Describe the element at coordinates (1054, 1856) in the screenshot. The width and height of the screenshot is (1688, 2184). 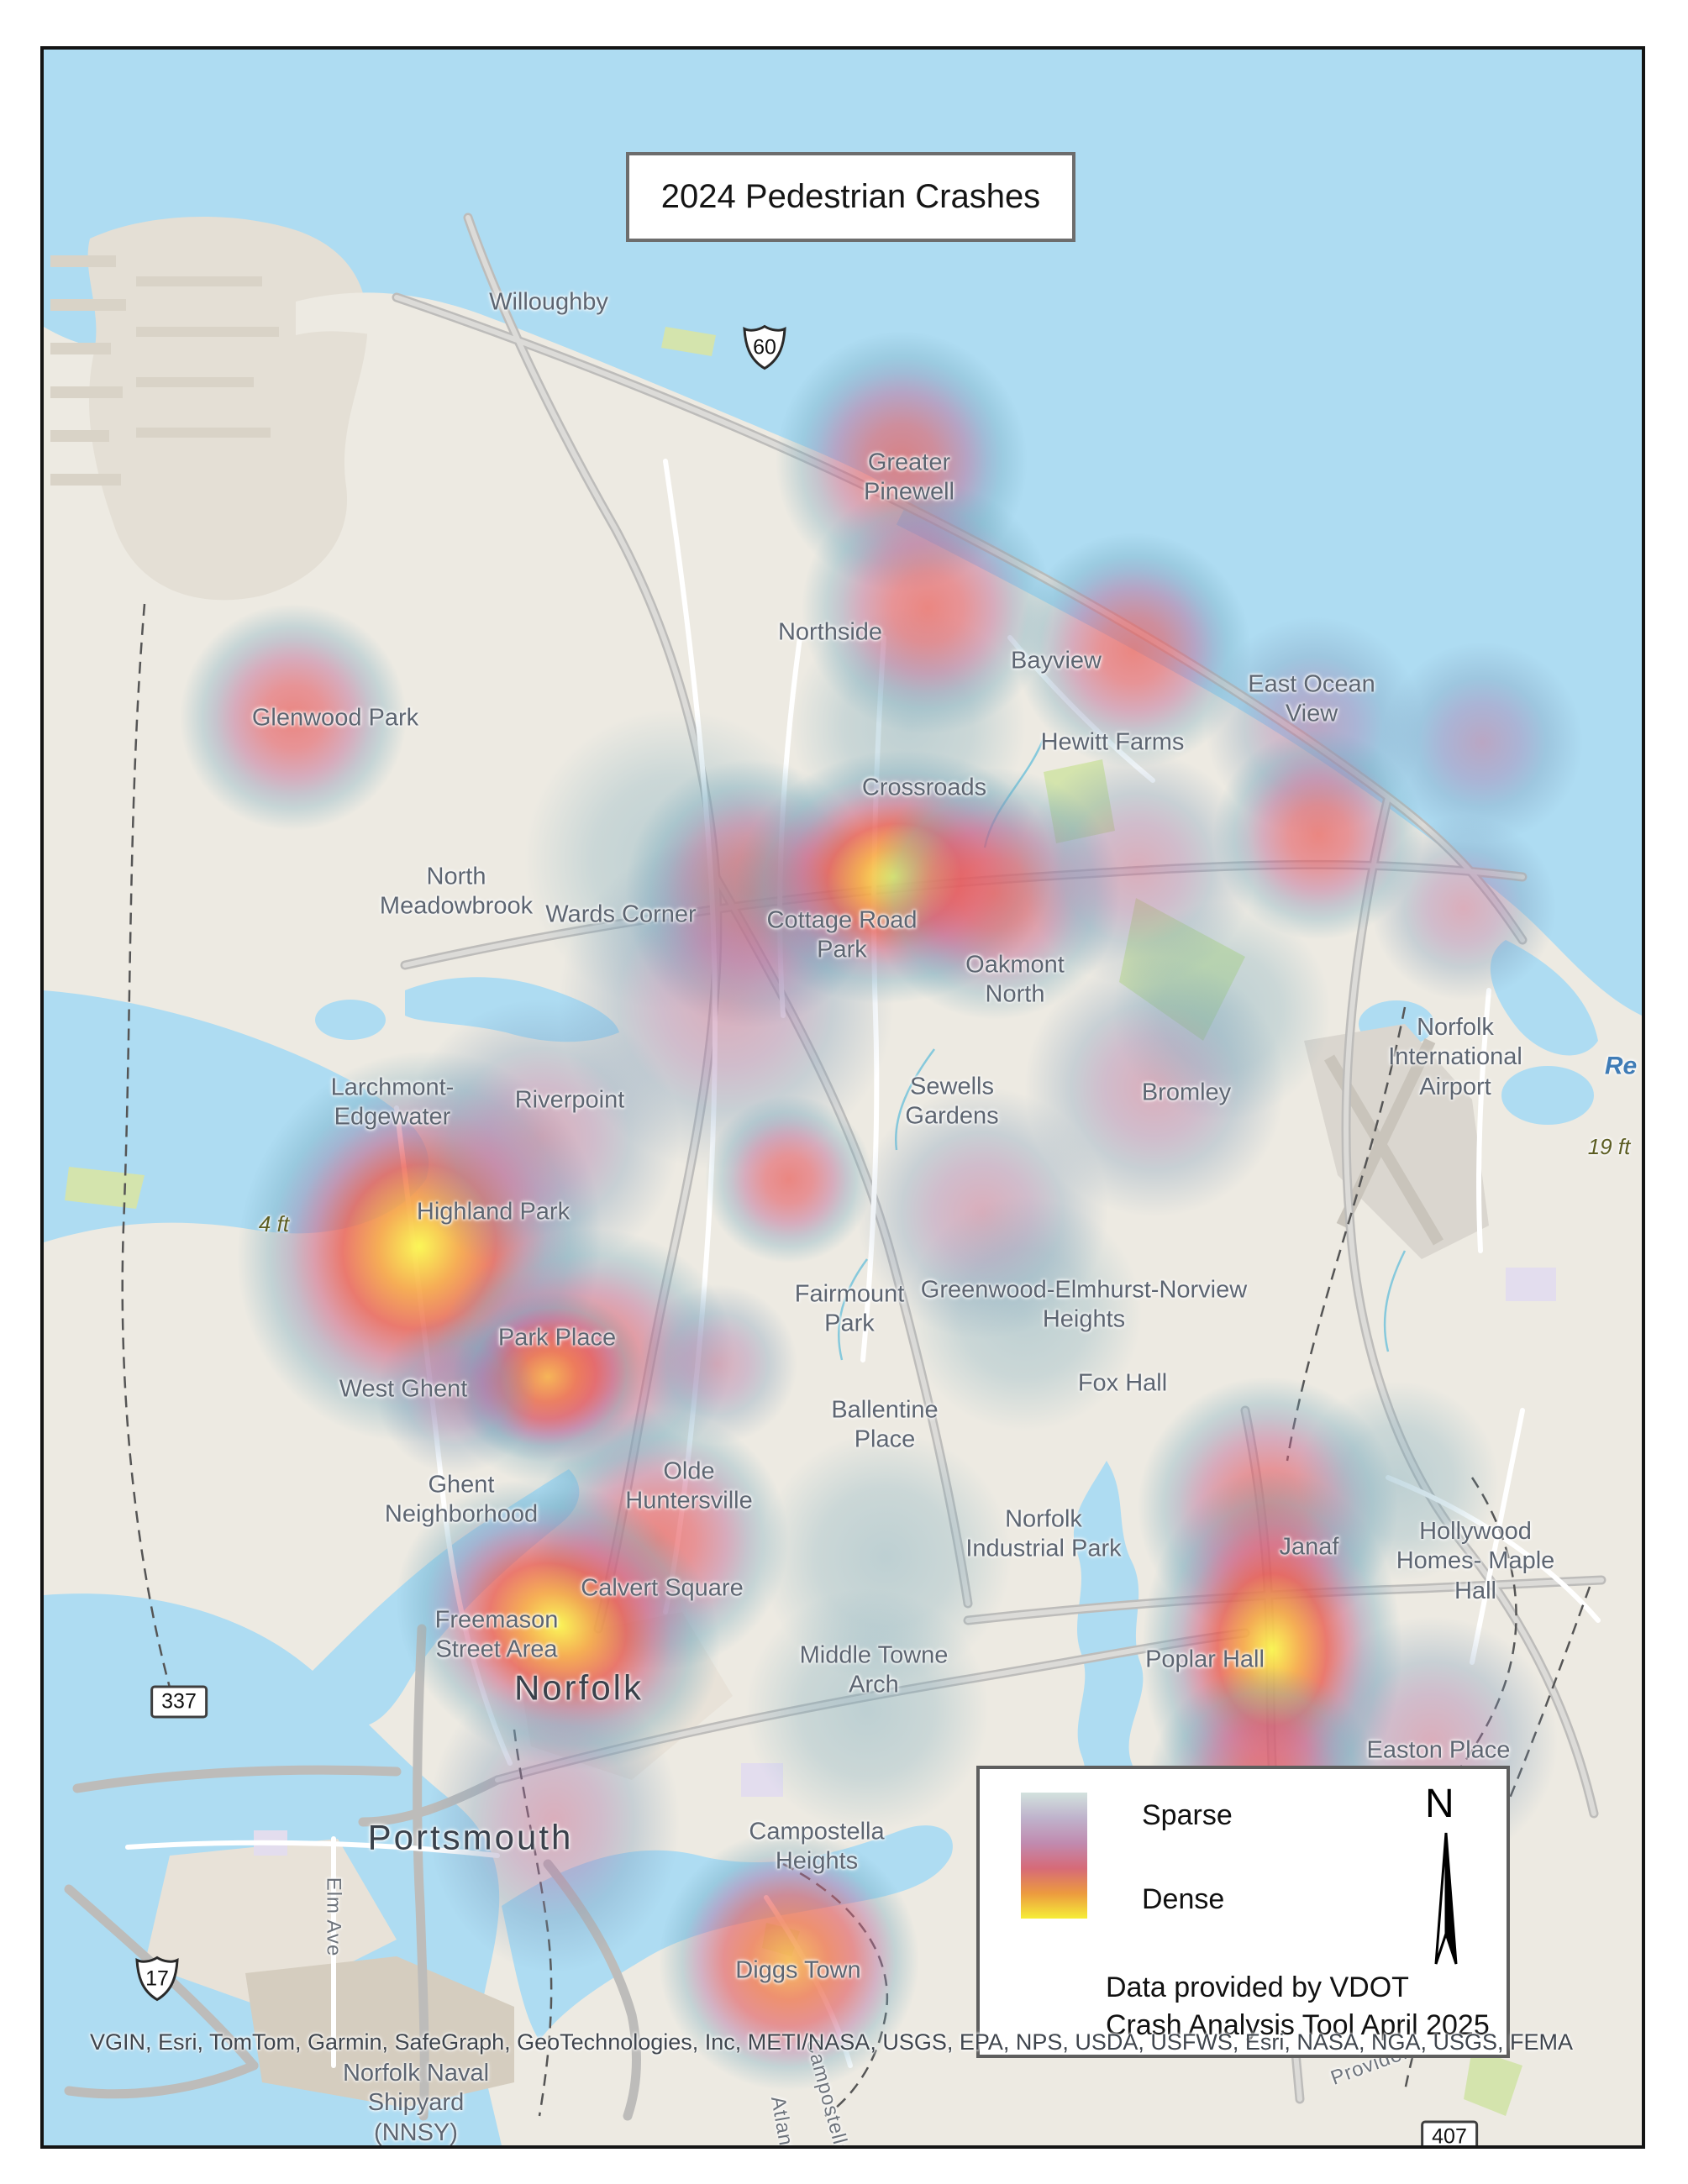
I see `density-gradient-swatch` at that location.